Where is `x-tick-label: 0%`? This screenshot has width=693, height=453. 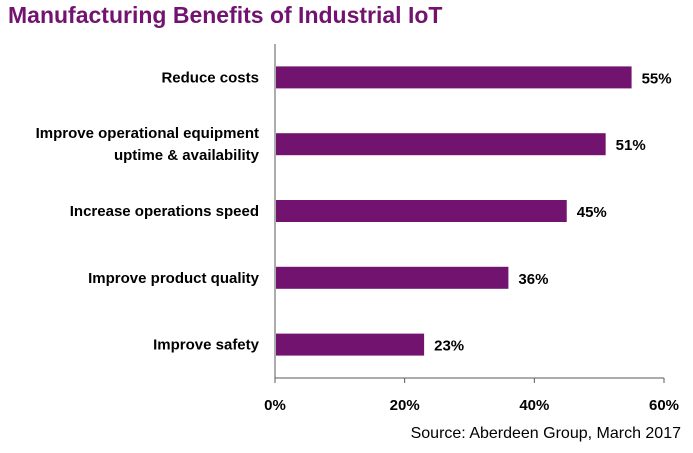
x-tick-label: 0% is located at coordinates (275, 405).